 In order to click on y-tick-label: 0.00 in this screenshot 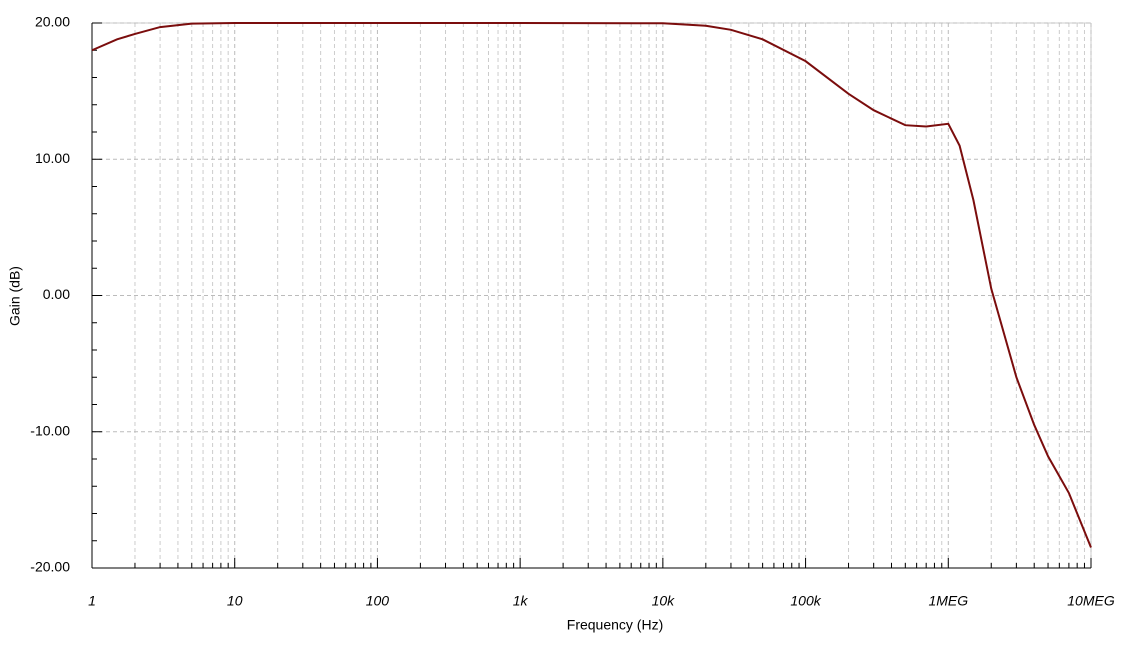, I will do `click(56, 294)`.